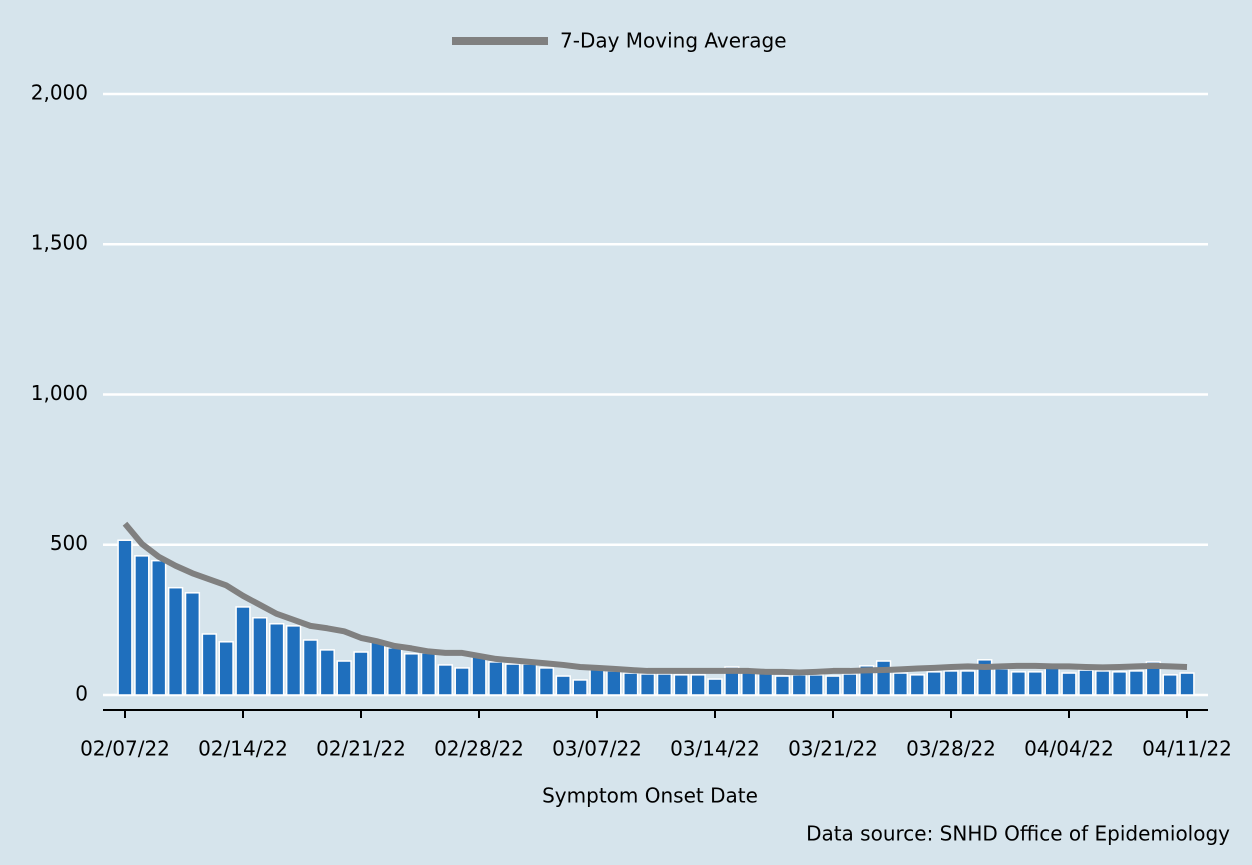  Describe the element at coordinates (59, 393) in the screenshot. I see `y-tick-label: 1,000` at that location.